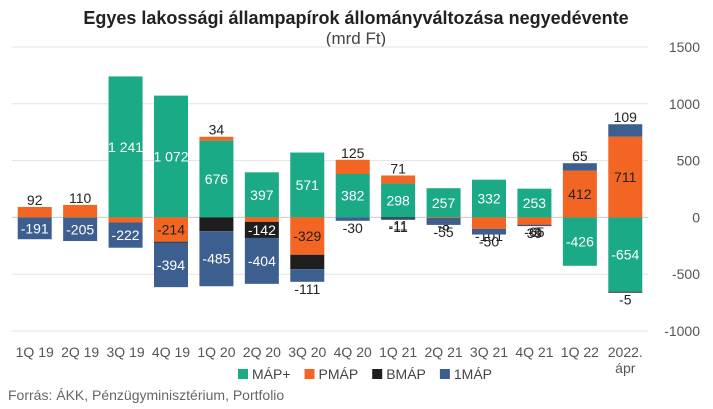  I want to click on data-label: 257, so click(444, 203).